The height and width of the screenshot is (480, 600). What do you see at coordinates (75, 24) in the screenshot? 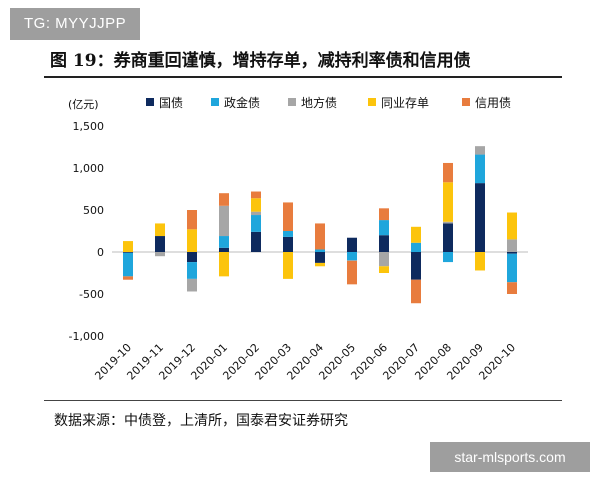
I see `watermark-badge-top: TG: MYYJJPP` at bounding box center [75, 24].